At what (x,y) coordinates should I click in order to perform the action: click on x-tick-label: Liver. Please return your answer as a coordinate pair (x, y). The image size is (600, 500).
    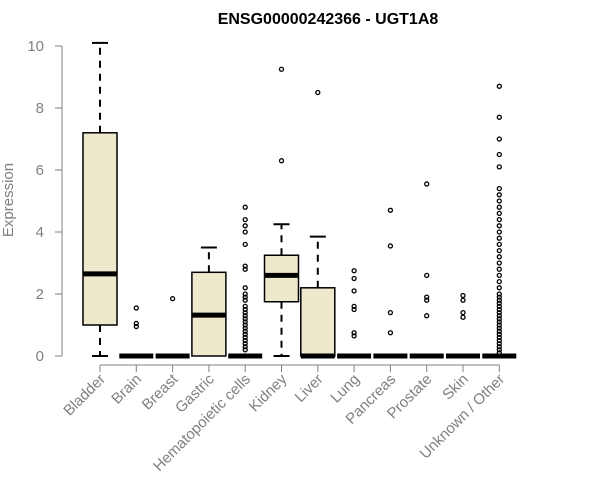
    Looking at the image, I should click on (309, 388).